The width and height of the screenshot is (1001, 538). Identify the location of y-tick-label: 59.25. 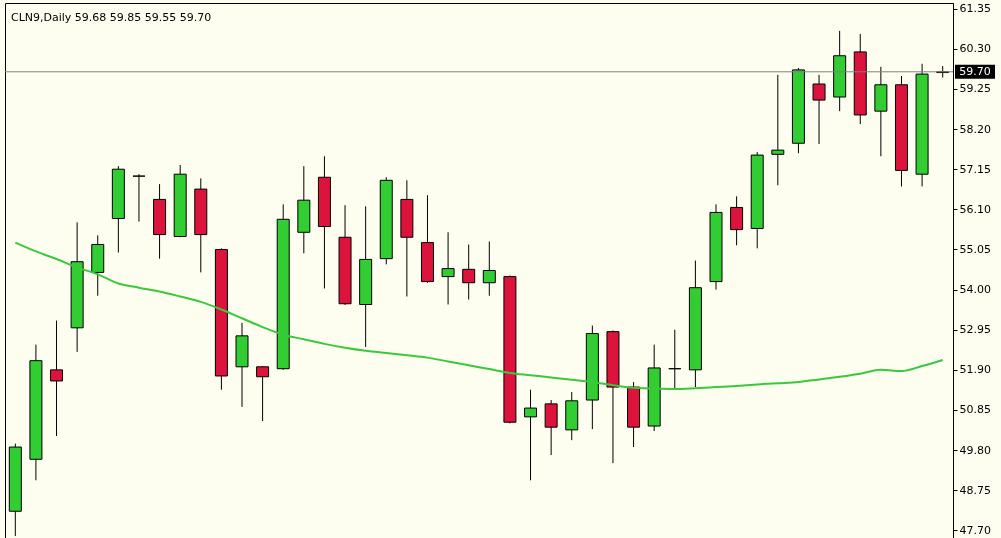
(975, 89).